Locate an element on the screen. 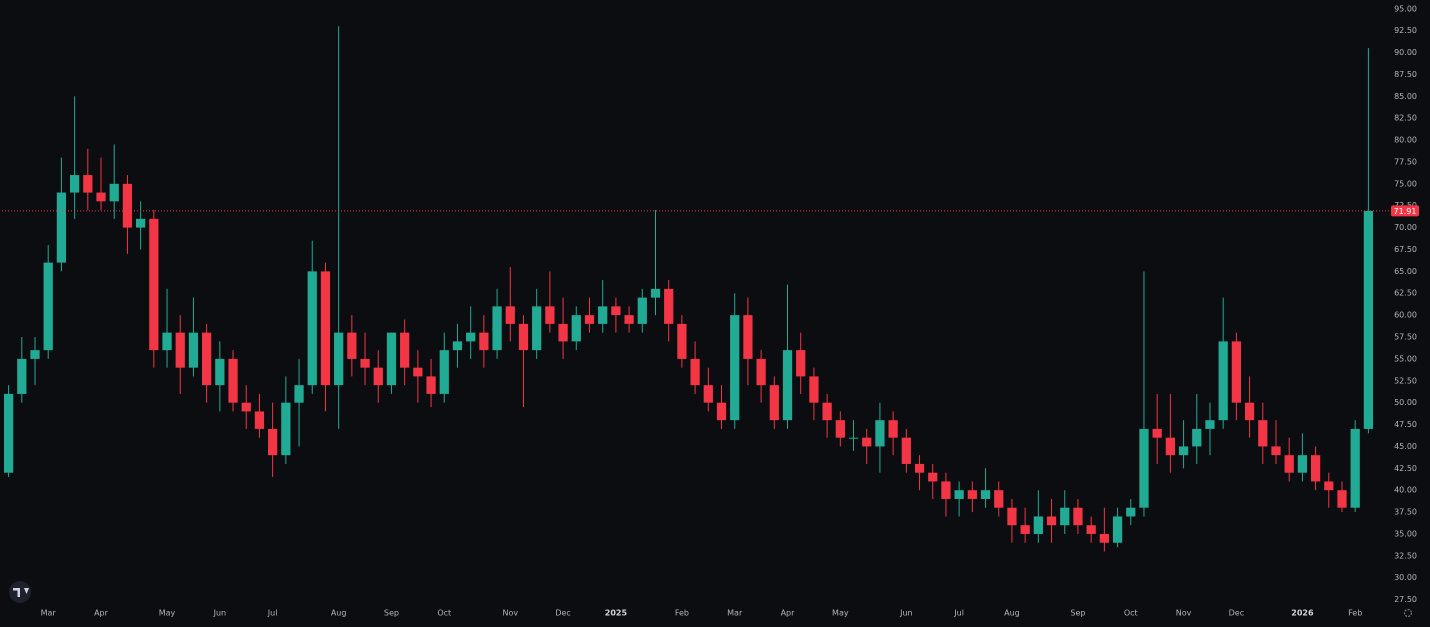 This screenshot has height=627, width=1430. x-tick-label: Oct is located at coordinates (1131, 613).